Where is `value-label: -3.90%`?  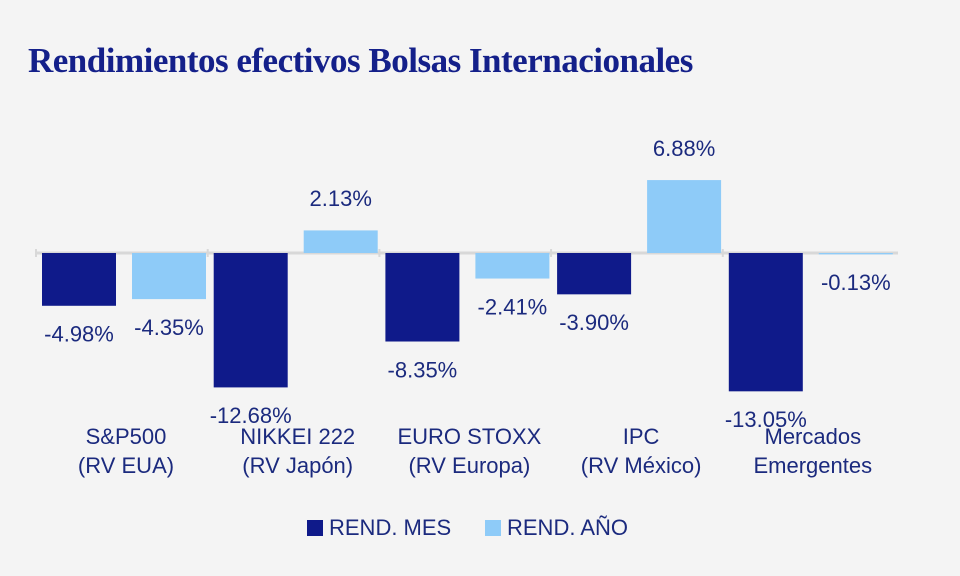 value-label: -3.90% is located at coordinates (594, 322).